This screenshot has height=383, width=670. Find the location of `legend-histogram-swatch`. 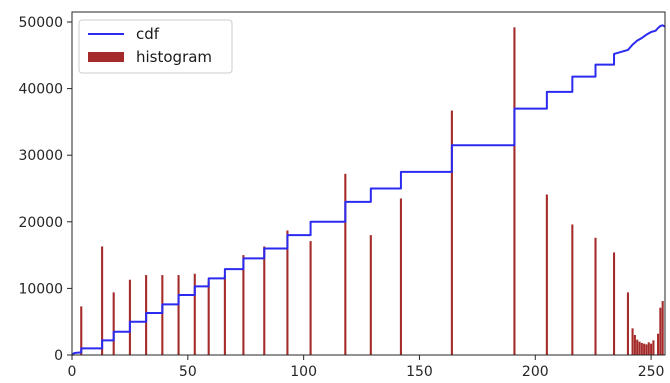

legend-histogram-swatch is located at coordinates (106, 57).